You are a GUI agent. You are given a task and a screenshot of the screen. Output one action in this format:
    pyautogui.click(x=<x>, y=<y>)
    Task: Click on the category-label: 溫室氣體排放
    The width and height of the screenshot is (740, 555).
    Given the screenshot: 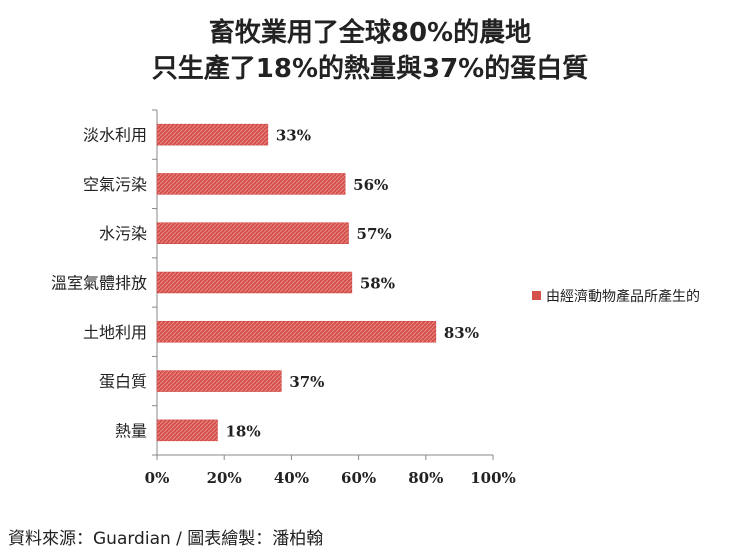 What is the action you would take?
    pyautogui.click(x=99, y=283)
    